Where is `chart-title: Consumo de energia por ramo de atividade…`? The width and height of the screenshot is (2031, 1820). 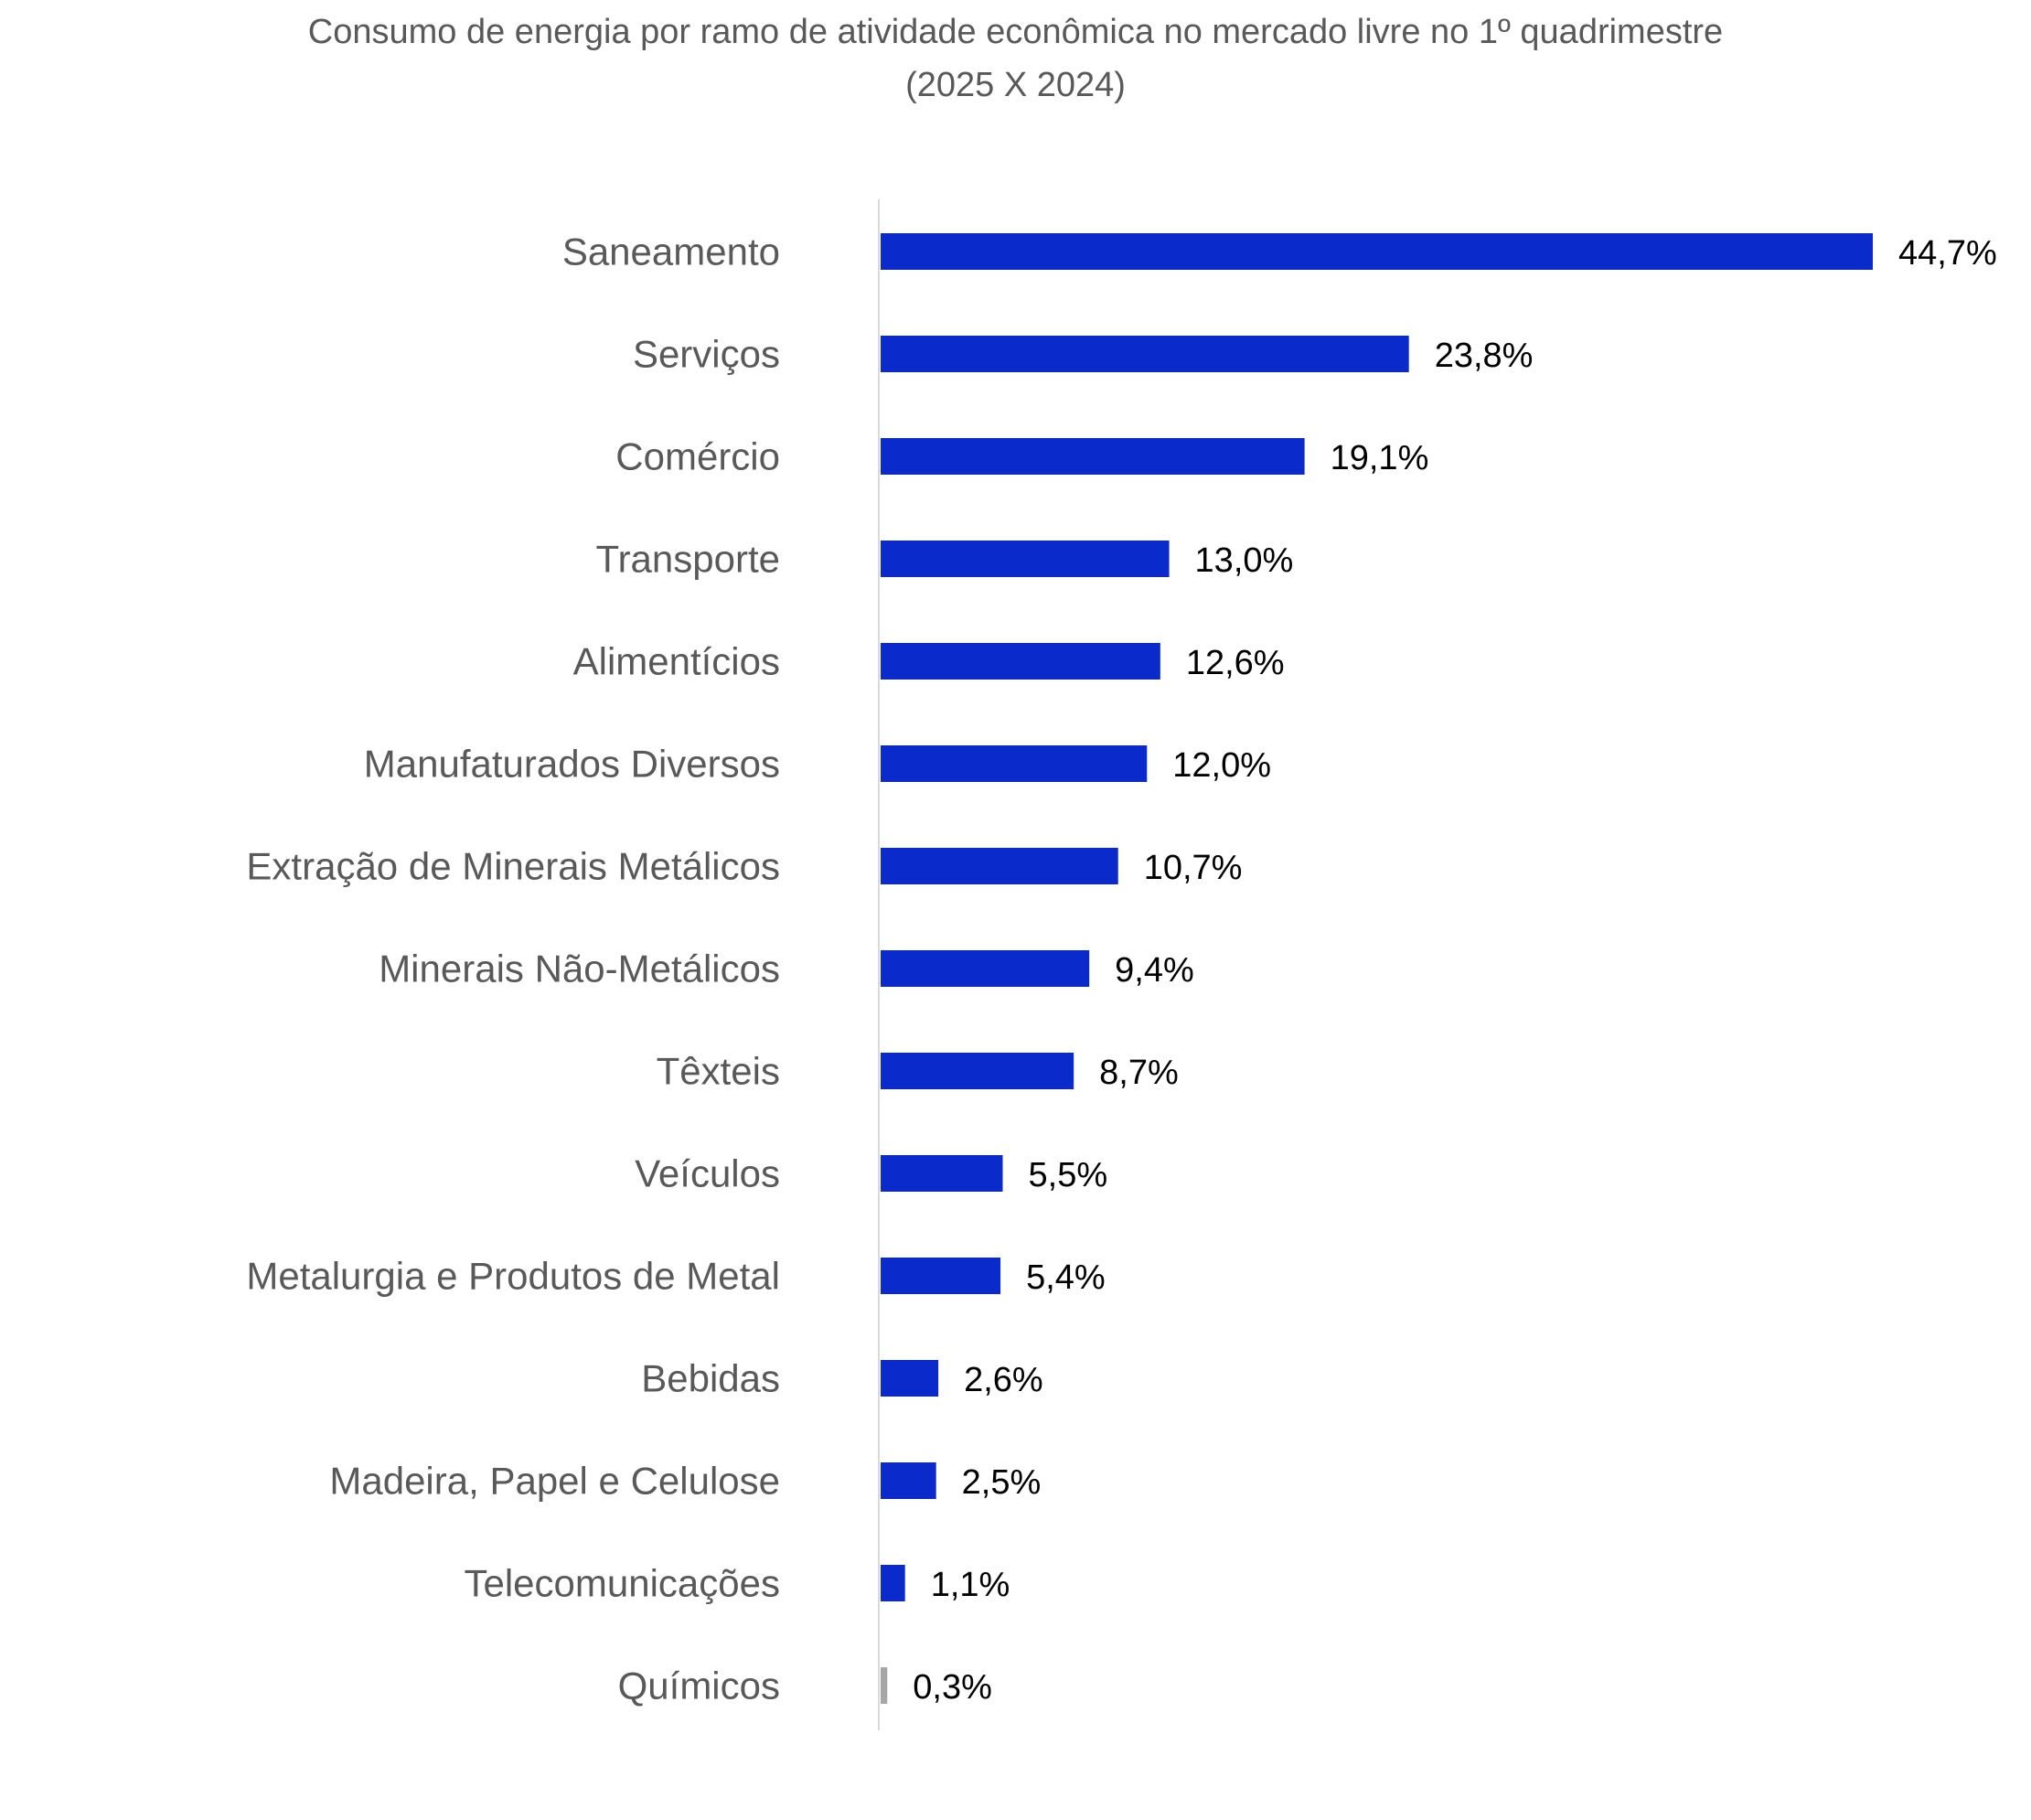
chart-title: Consumo de energia por ramo de atividade… is located at coordinates (1015, 32).